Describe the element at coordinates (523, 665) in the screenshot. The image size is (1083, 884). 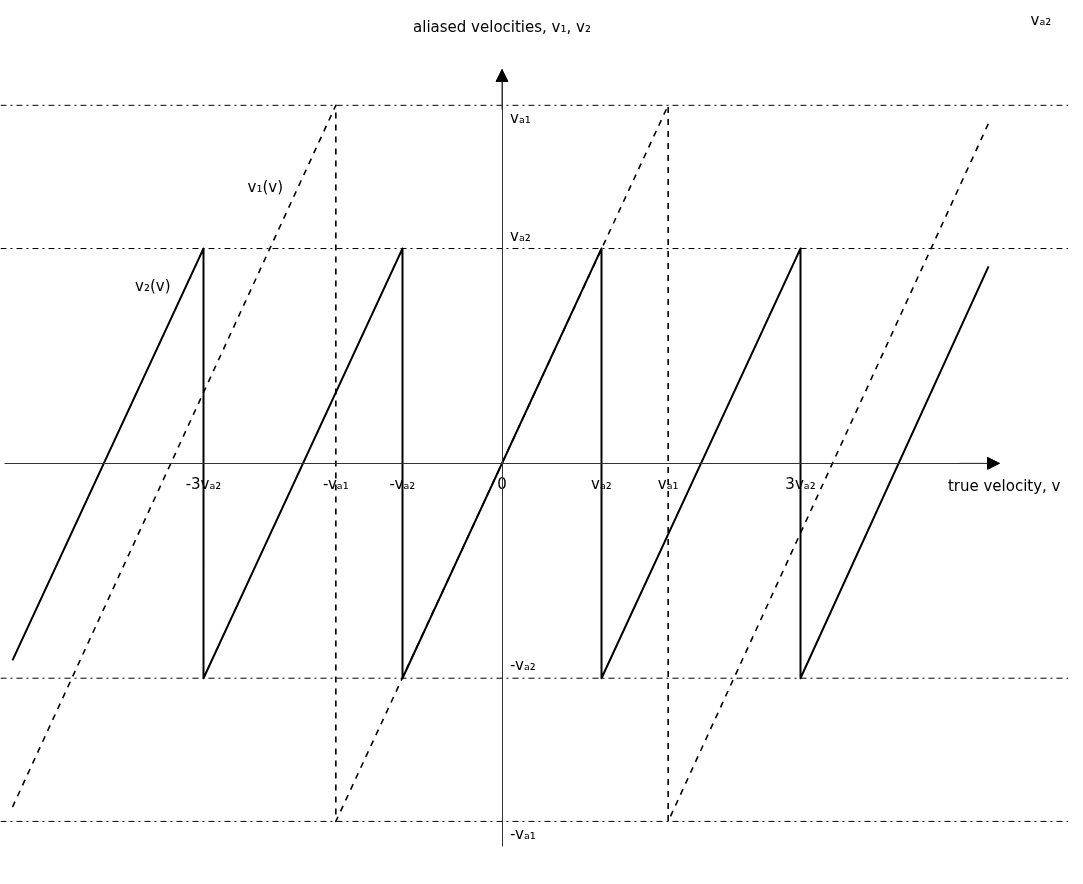
I see `ref-line-label: -vₐ₂` at that location.